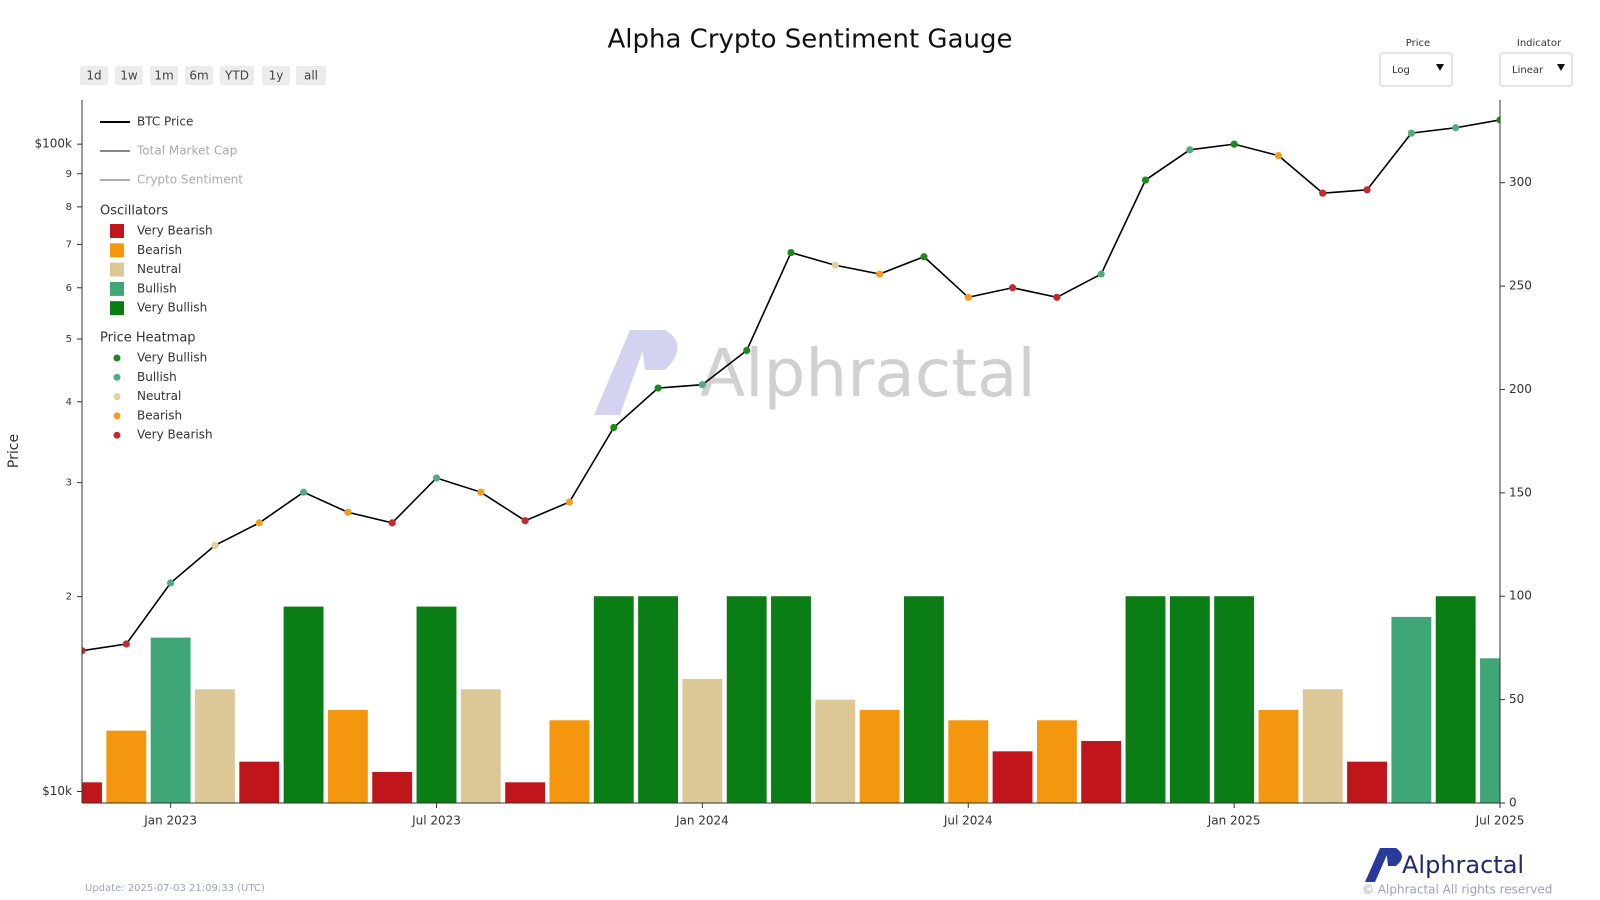 This screenshot has width=1600, height=900. I want to click on dropdown-arrow, so click(1440, 67).